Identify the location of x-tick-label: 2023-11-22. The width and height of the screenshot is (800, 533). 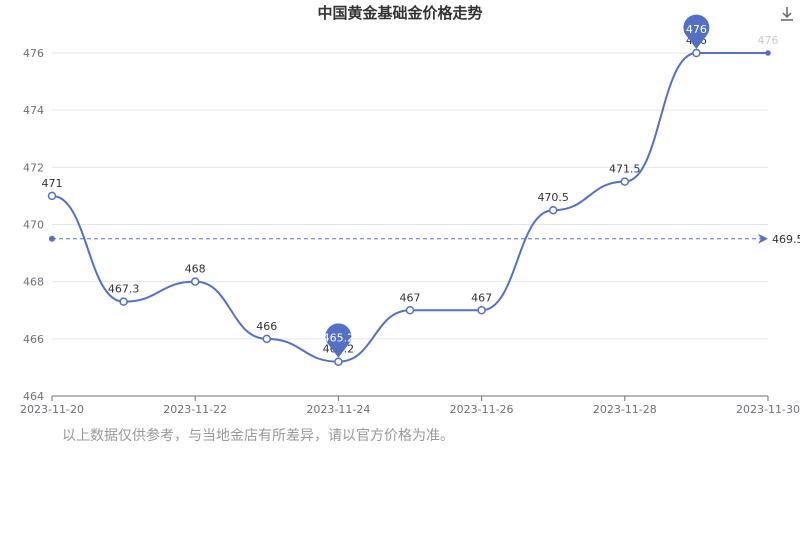
(195, 409).